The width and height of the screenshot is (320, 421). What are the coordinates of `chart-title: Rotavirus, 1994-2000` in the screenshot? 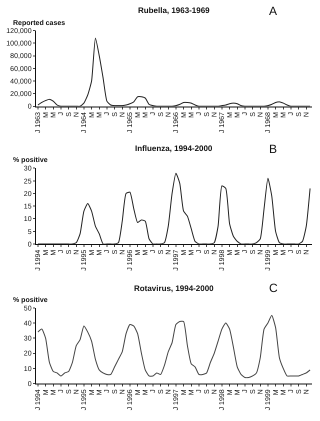 It's located at (174, 288).